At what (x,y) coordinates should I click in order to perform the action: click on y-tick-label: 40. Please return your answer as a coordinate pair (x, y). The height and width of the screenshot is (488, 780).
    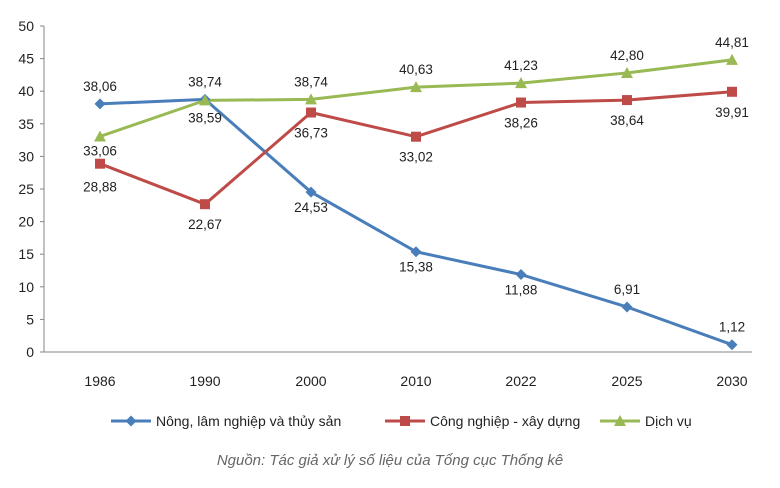
    Looking at the image, I should click on (26, 91).